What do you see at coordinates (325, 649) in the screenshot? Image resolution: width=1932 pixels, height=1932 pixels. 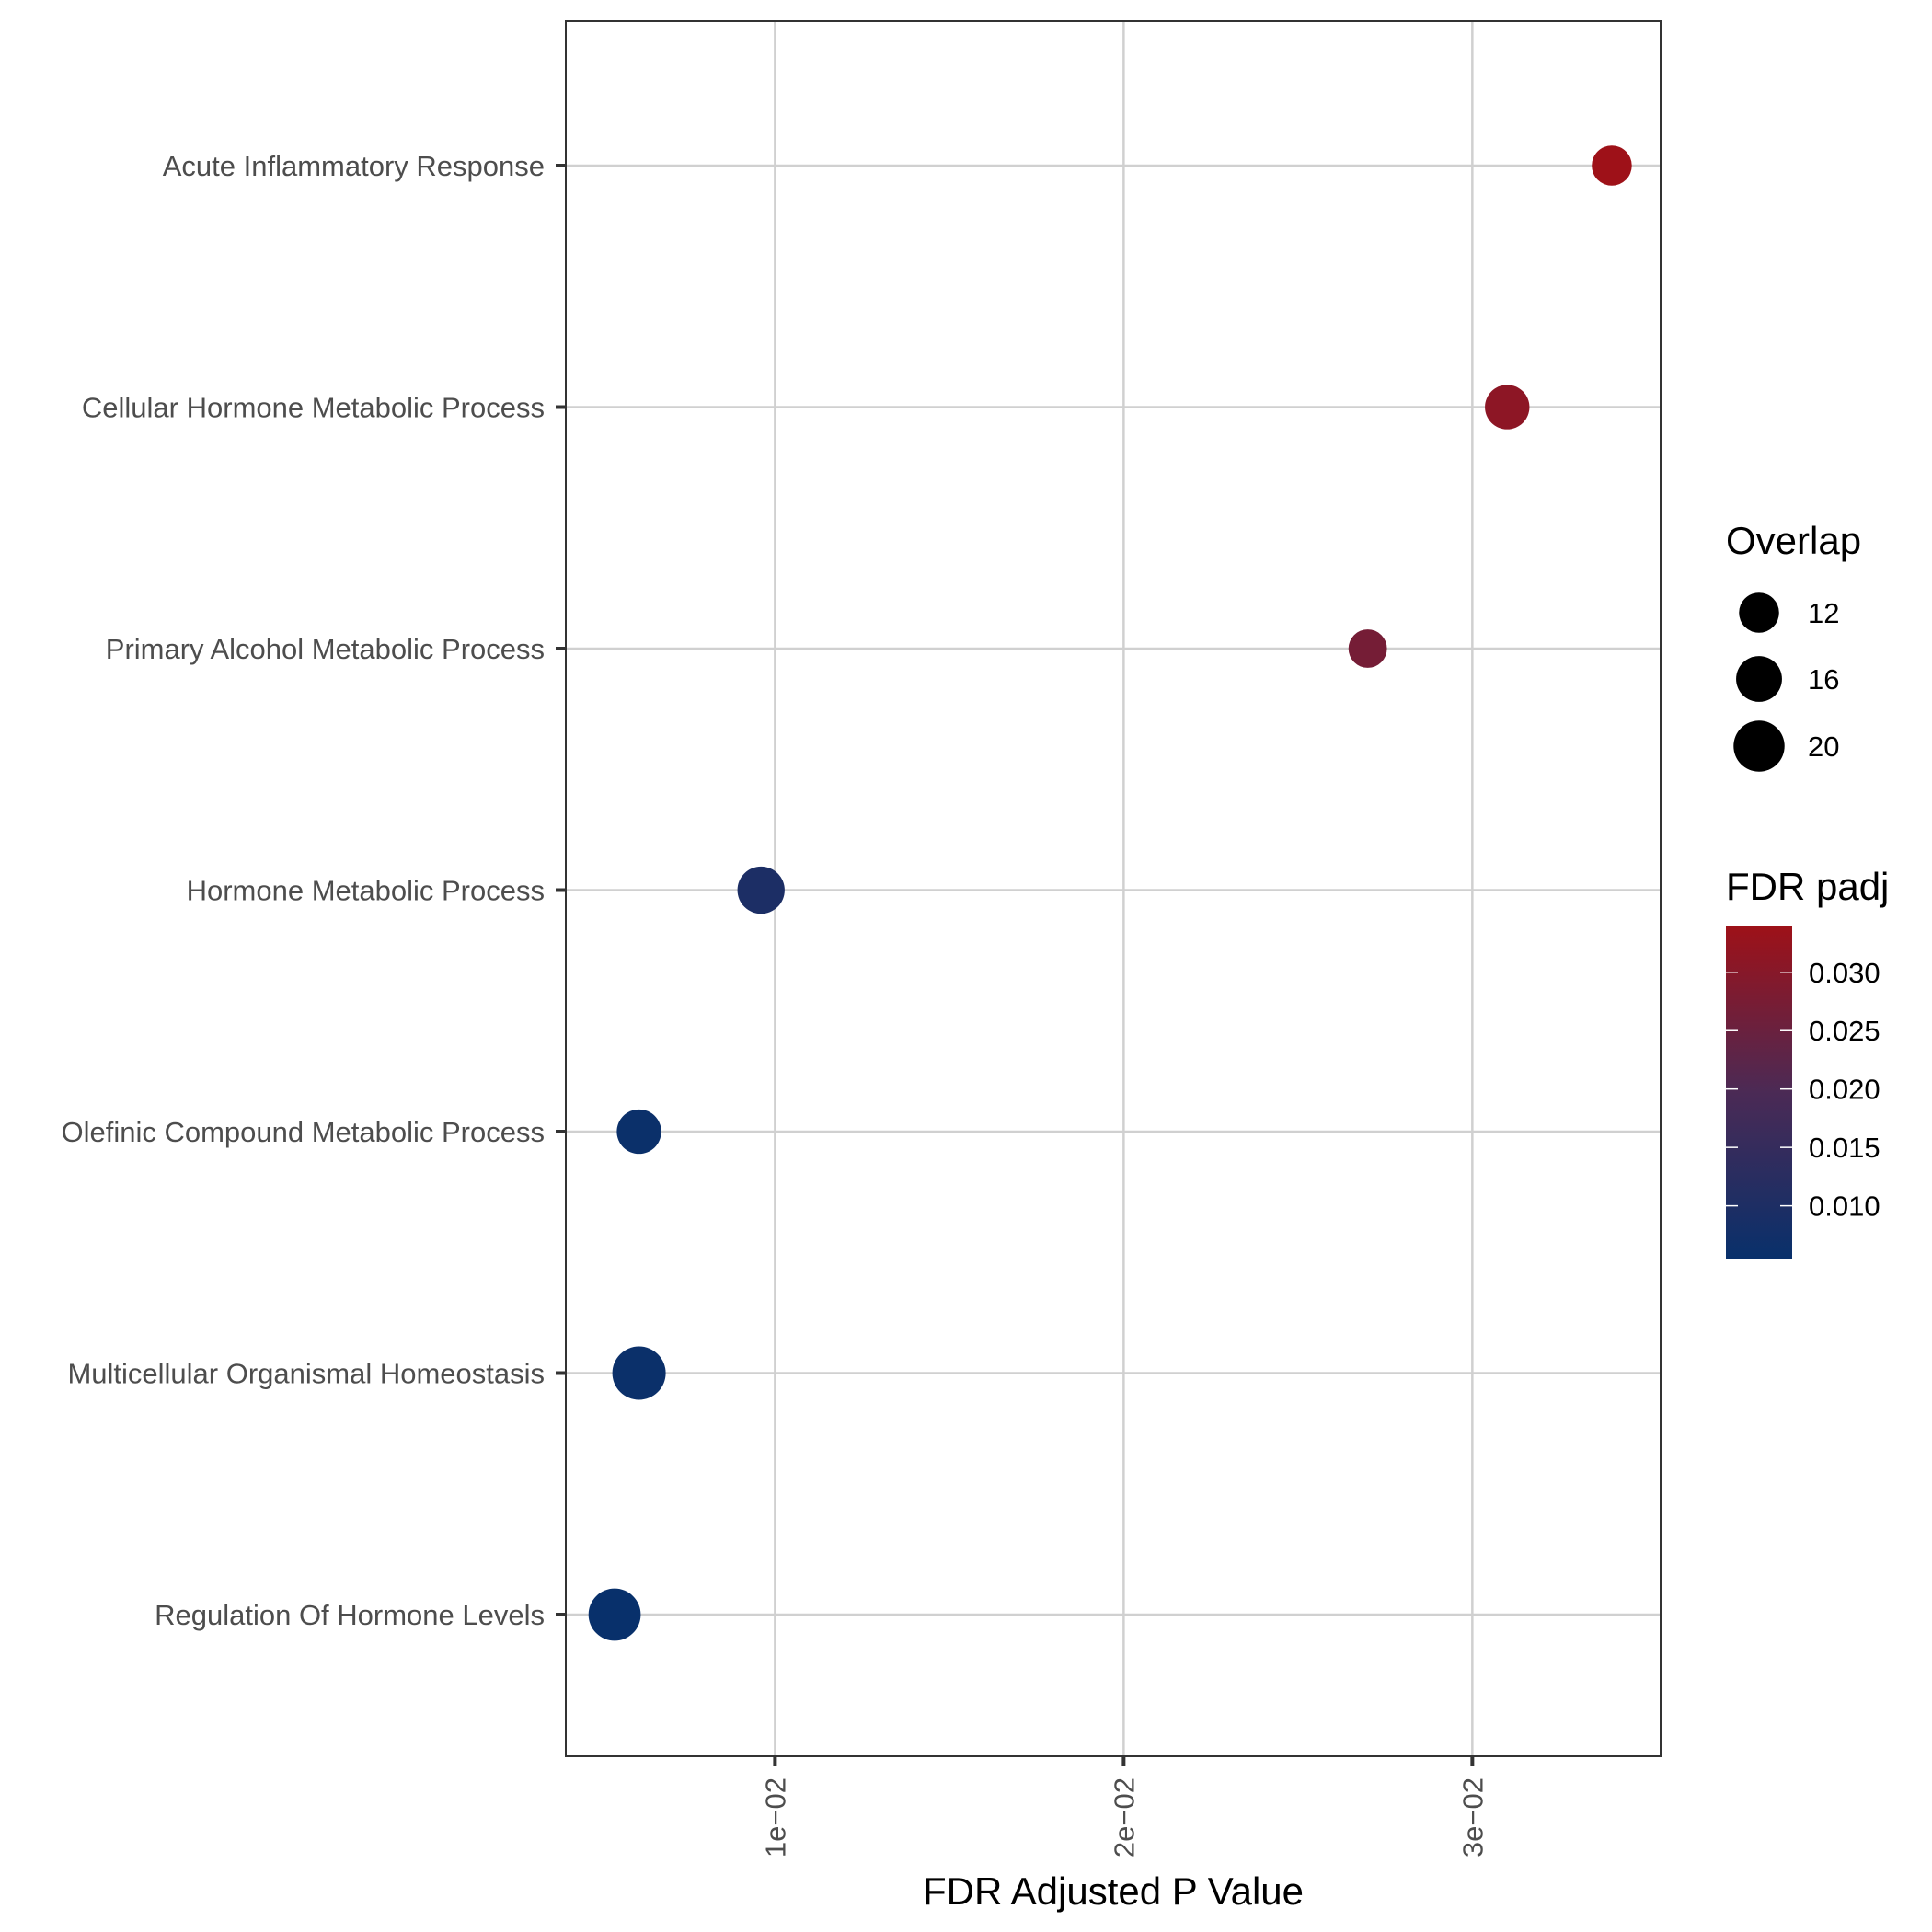 I see `y-tick-label: Primary Alcohol Metabolic Process` at bounding box center [325, 649].